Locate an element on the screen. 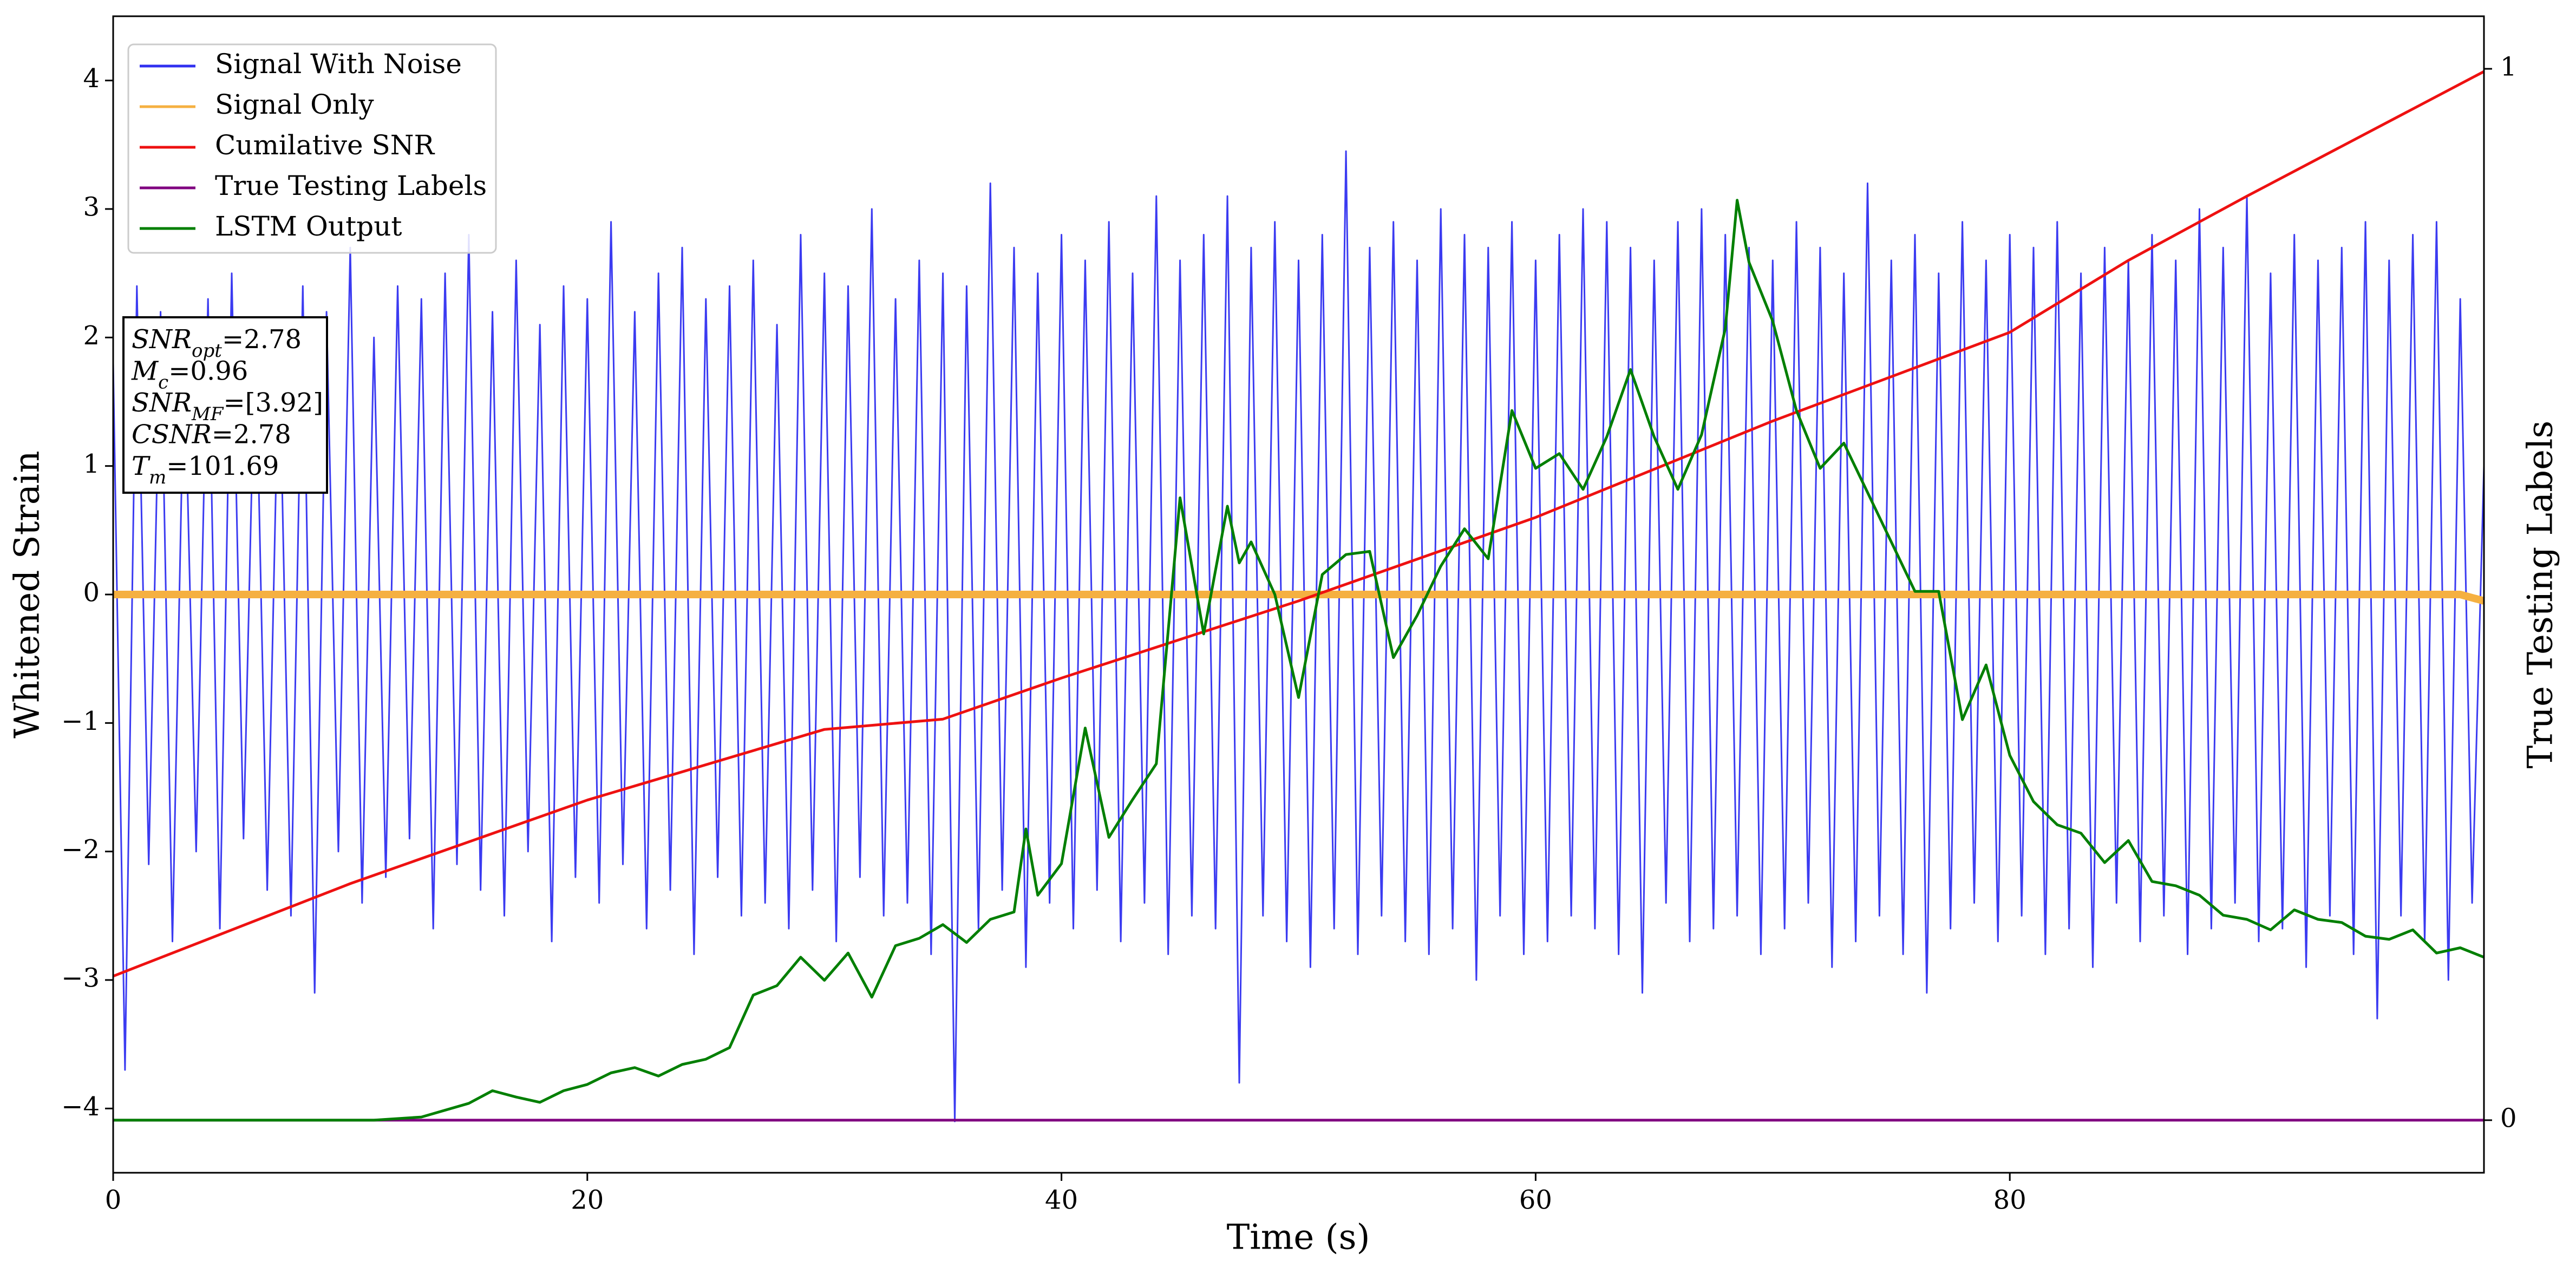 The height and width of the screenshot is (1274, 2576). legend-label: Cumilative SNR is located at coordinates (325, 145).